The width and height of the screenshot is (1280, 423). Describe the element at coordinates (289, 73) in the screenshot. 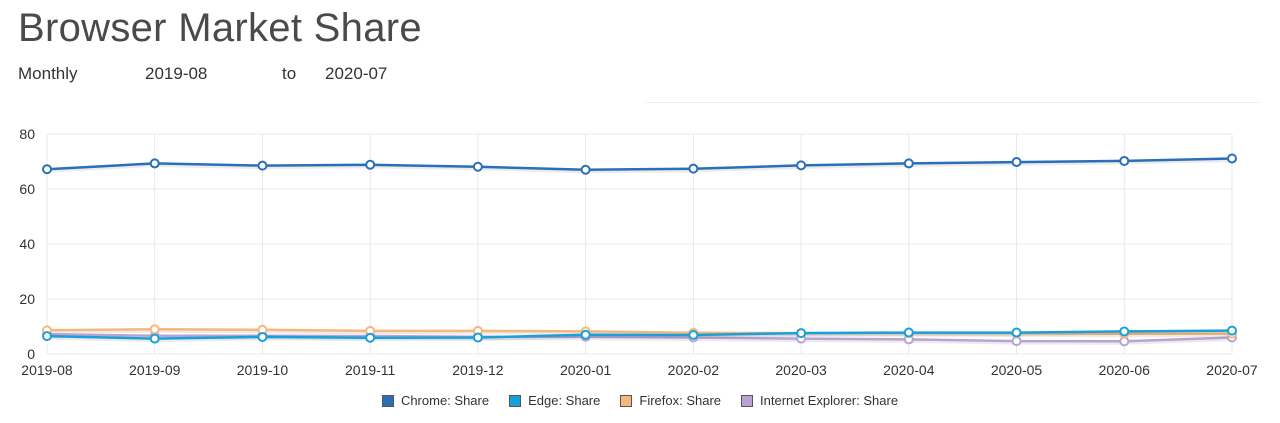

I see `to-label: to` at that location.